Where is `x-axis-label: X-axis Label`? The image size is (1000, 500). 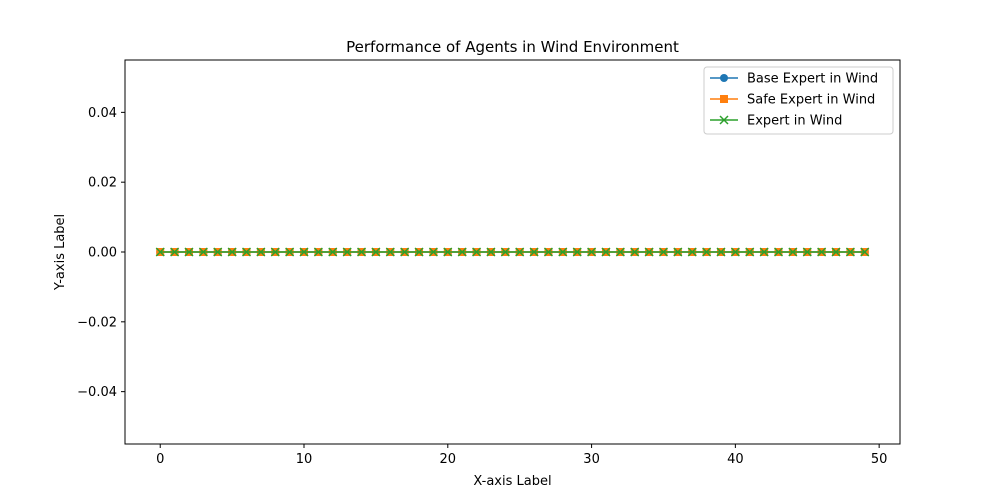 x-axis-label: X-axis Label is located at coordinates (512, 481).